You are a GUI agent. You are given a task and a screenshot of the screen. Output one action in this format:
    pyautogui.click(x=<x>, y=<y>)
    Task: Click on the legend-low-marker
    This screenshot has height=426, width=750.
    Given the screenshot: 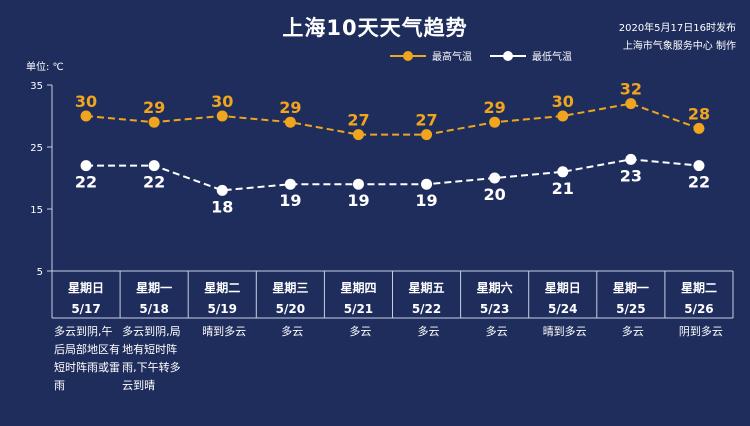 What is the action you would take?
    pyautogui.click(x=508, y=55)
    